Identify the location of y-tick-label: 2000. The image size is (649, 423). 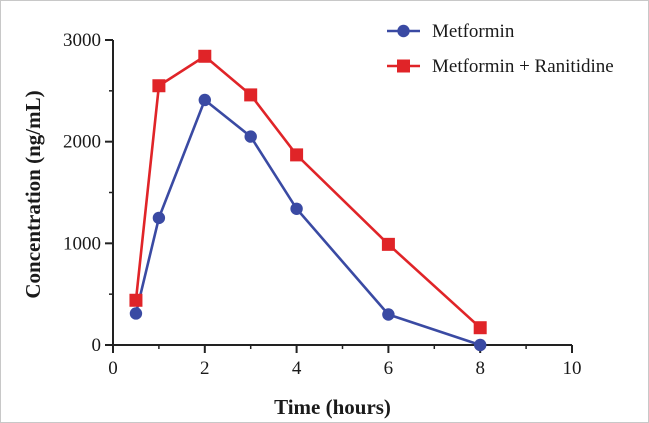
(82, 142).